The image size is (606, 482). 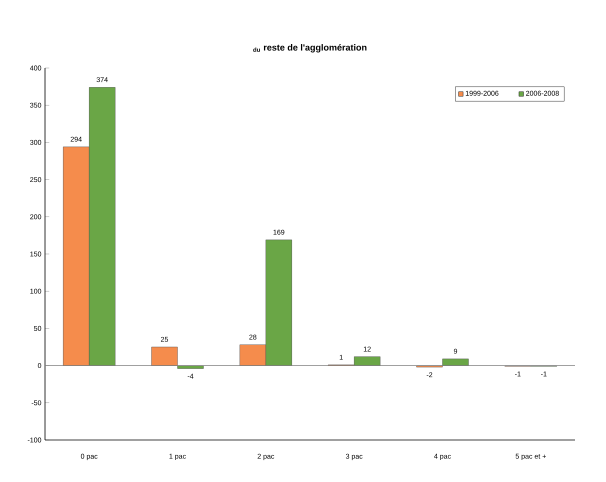 I want to click on chart-title: $_{du}$ reste de l'agglomération, so click(x=309, y=48).